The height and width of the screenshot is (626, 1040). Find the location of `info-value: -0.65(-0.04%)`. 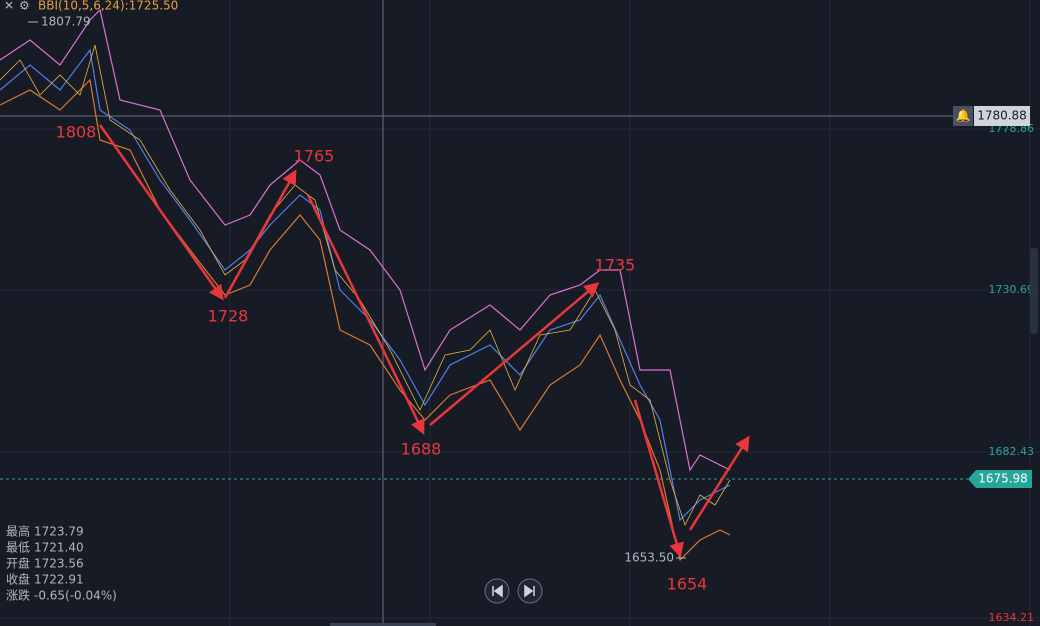

info-value: -0.65(-0.04%) is located at coordinates (75, 596).